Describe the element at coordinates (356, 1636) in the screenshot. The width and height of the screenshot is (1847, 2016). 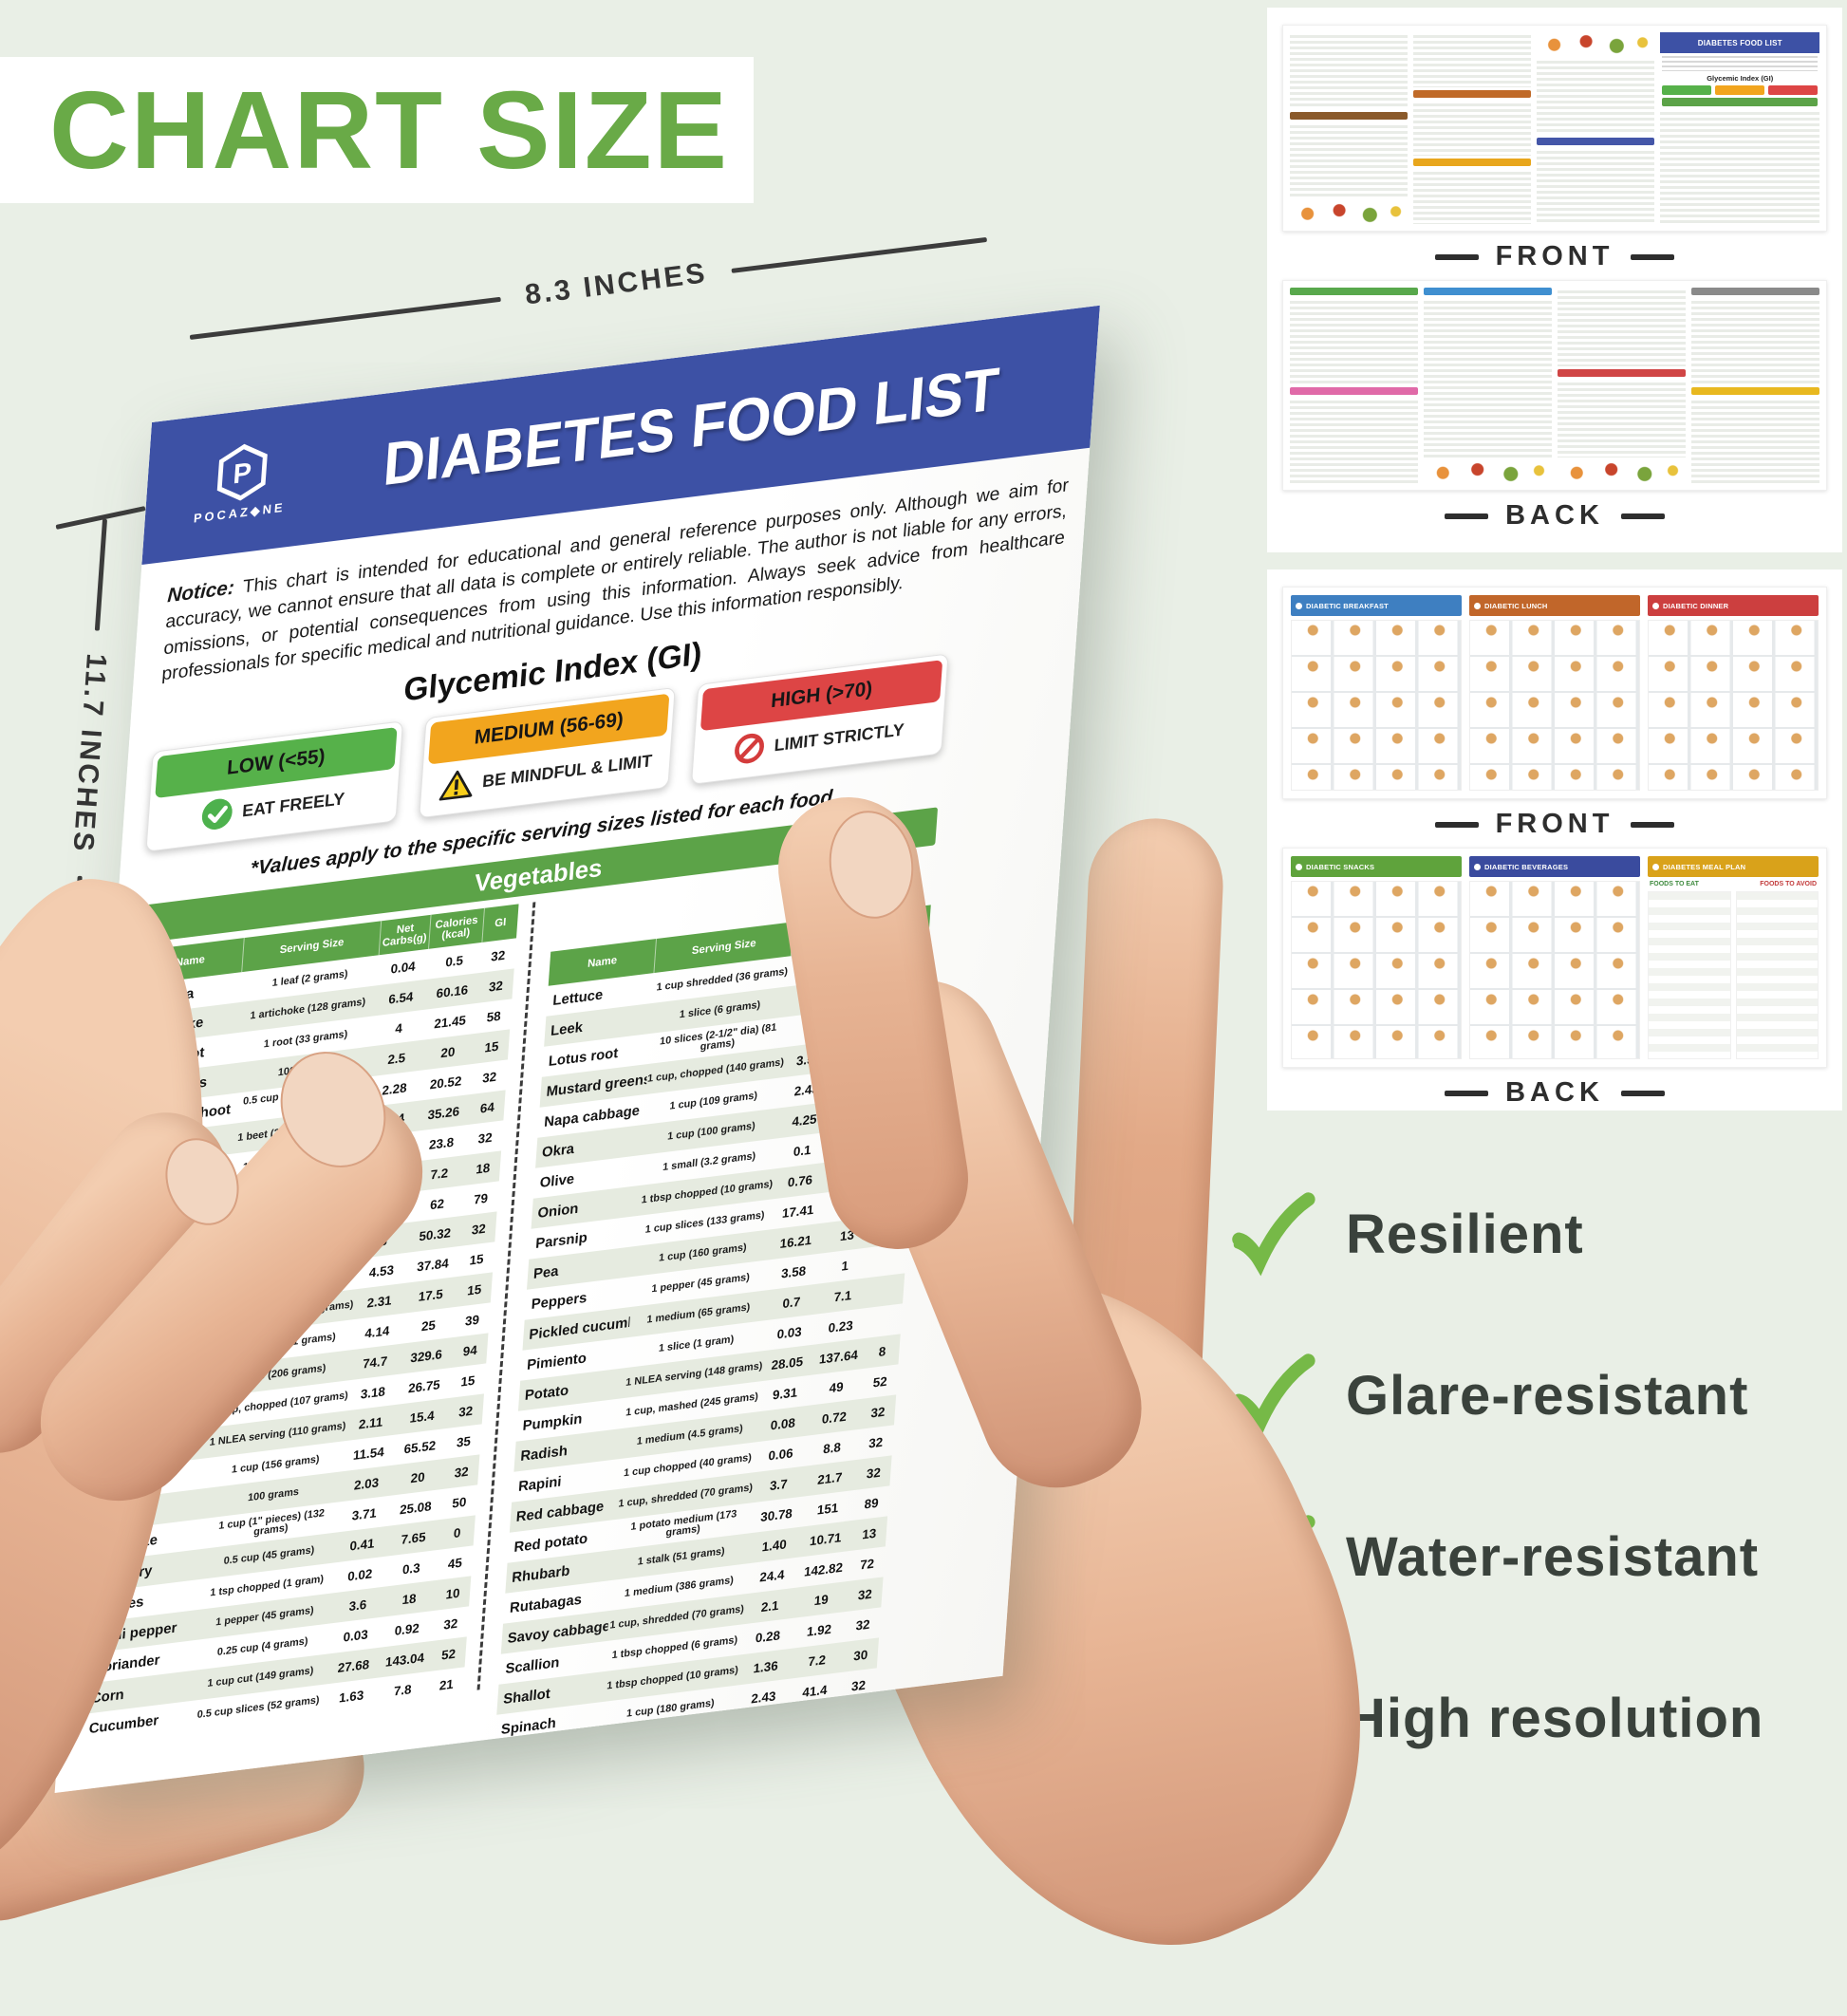
I see `cell-carbs: 0.03` at that location.